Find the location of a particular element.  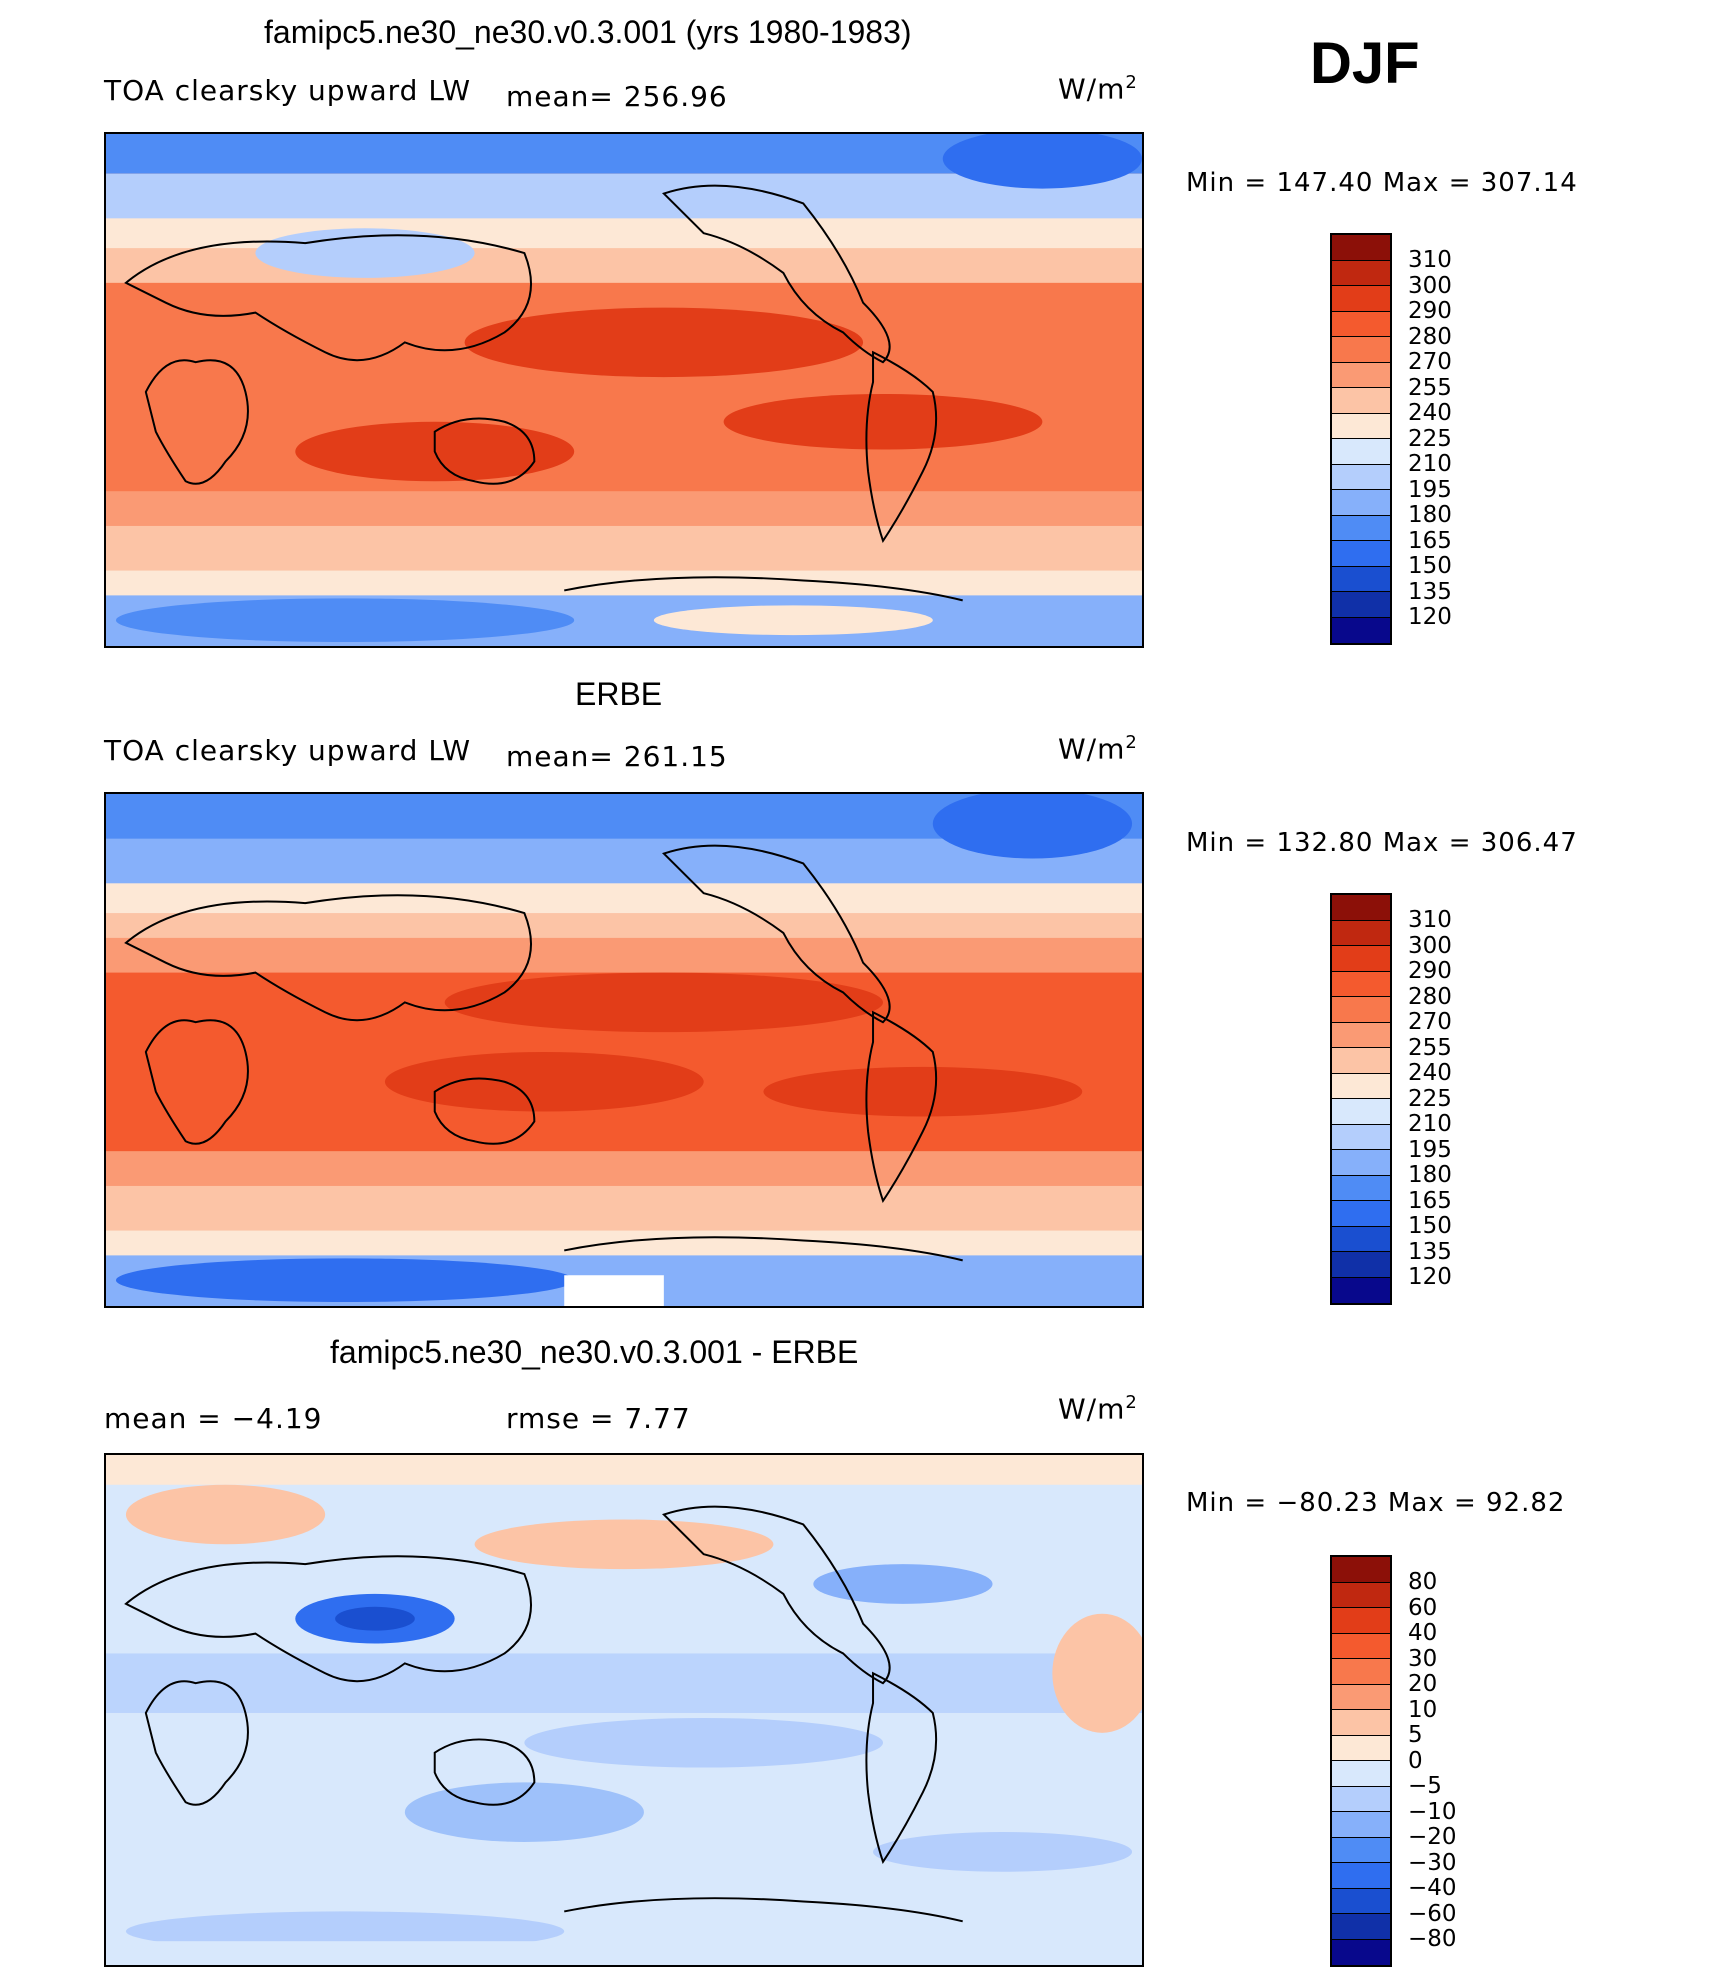

colorbar-tick-label: −60 is located at coordinates (1432, 1913).